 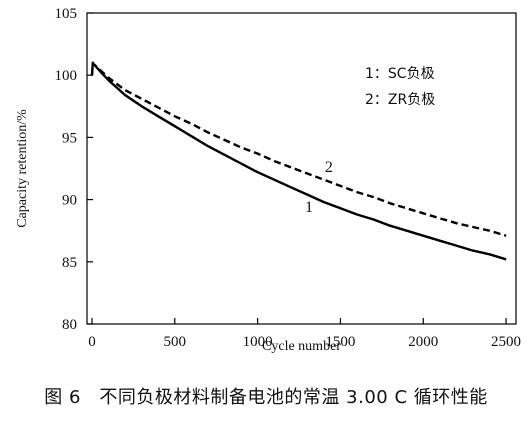 What do you see at coordinates (400, 74) in the screenshot?
I see `legend-entry: 1：SC负极` at bounding box center [400, 74].